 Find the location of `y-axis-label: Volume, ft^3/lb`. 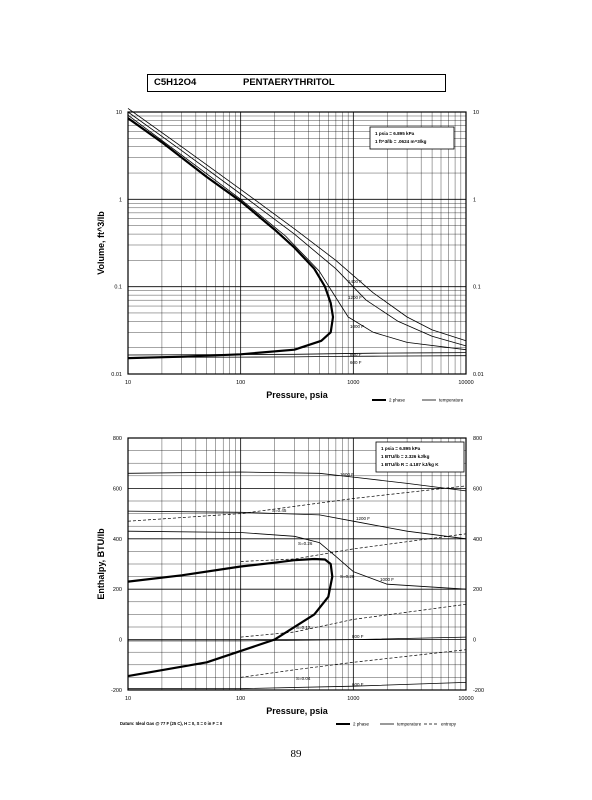

y-axis-label: Volume, ft^3/lb is located at coordinates (101, 243).